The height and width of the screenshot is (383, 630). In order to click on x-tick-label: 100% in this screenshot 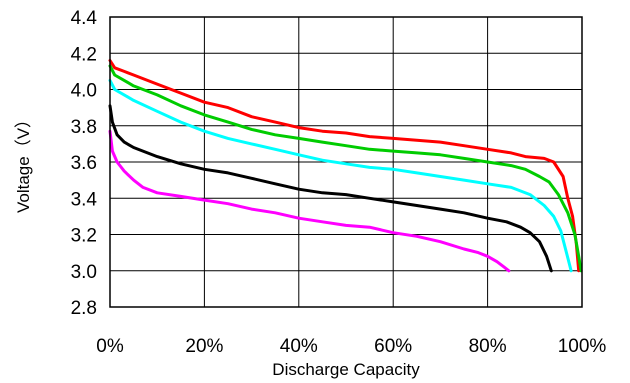, I will do `click(582, 346)`.